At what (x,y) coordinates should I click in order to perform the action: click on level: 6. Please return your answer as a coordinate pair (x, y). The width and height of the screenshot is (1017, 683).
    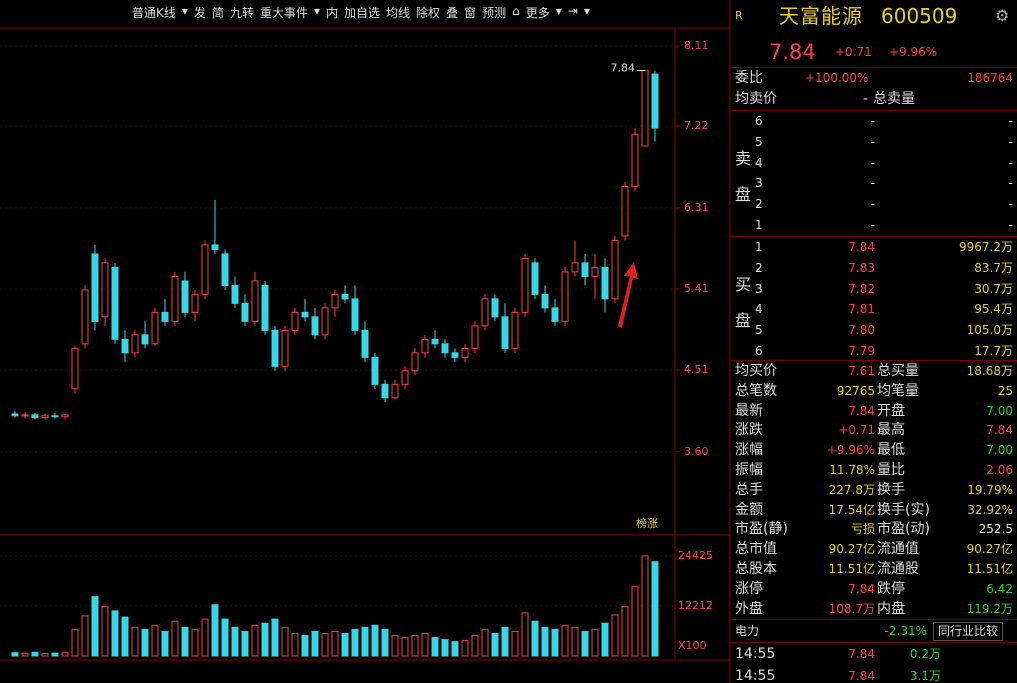
    Looking at the image, I should click on (759, 351).